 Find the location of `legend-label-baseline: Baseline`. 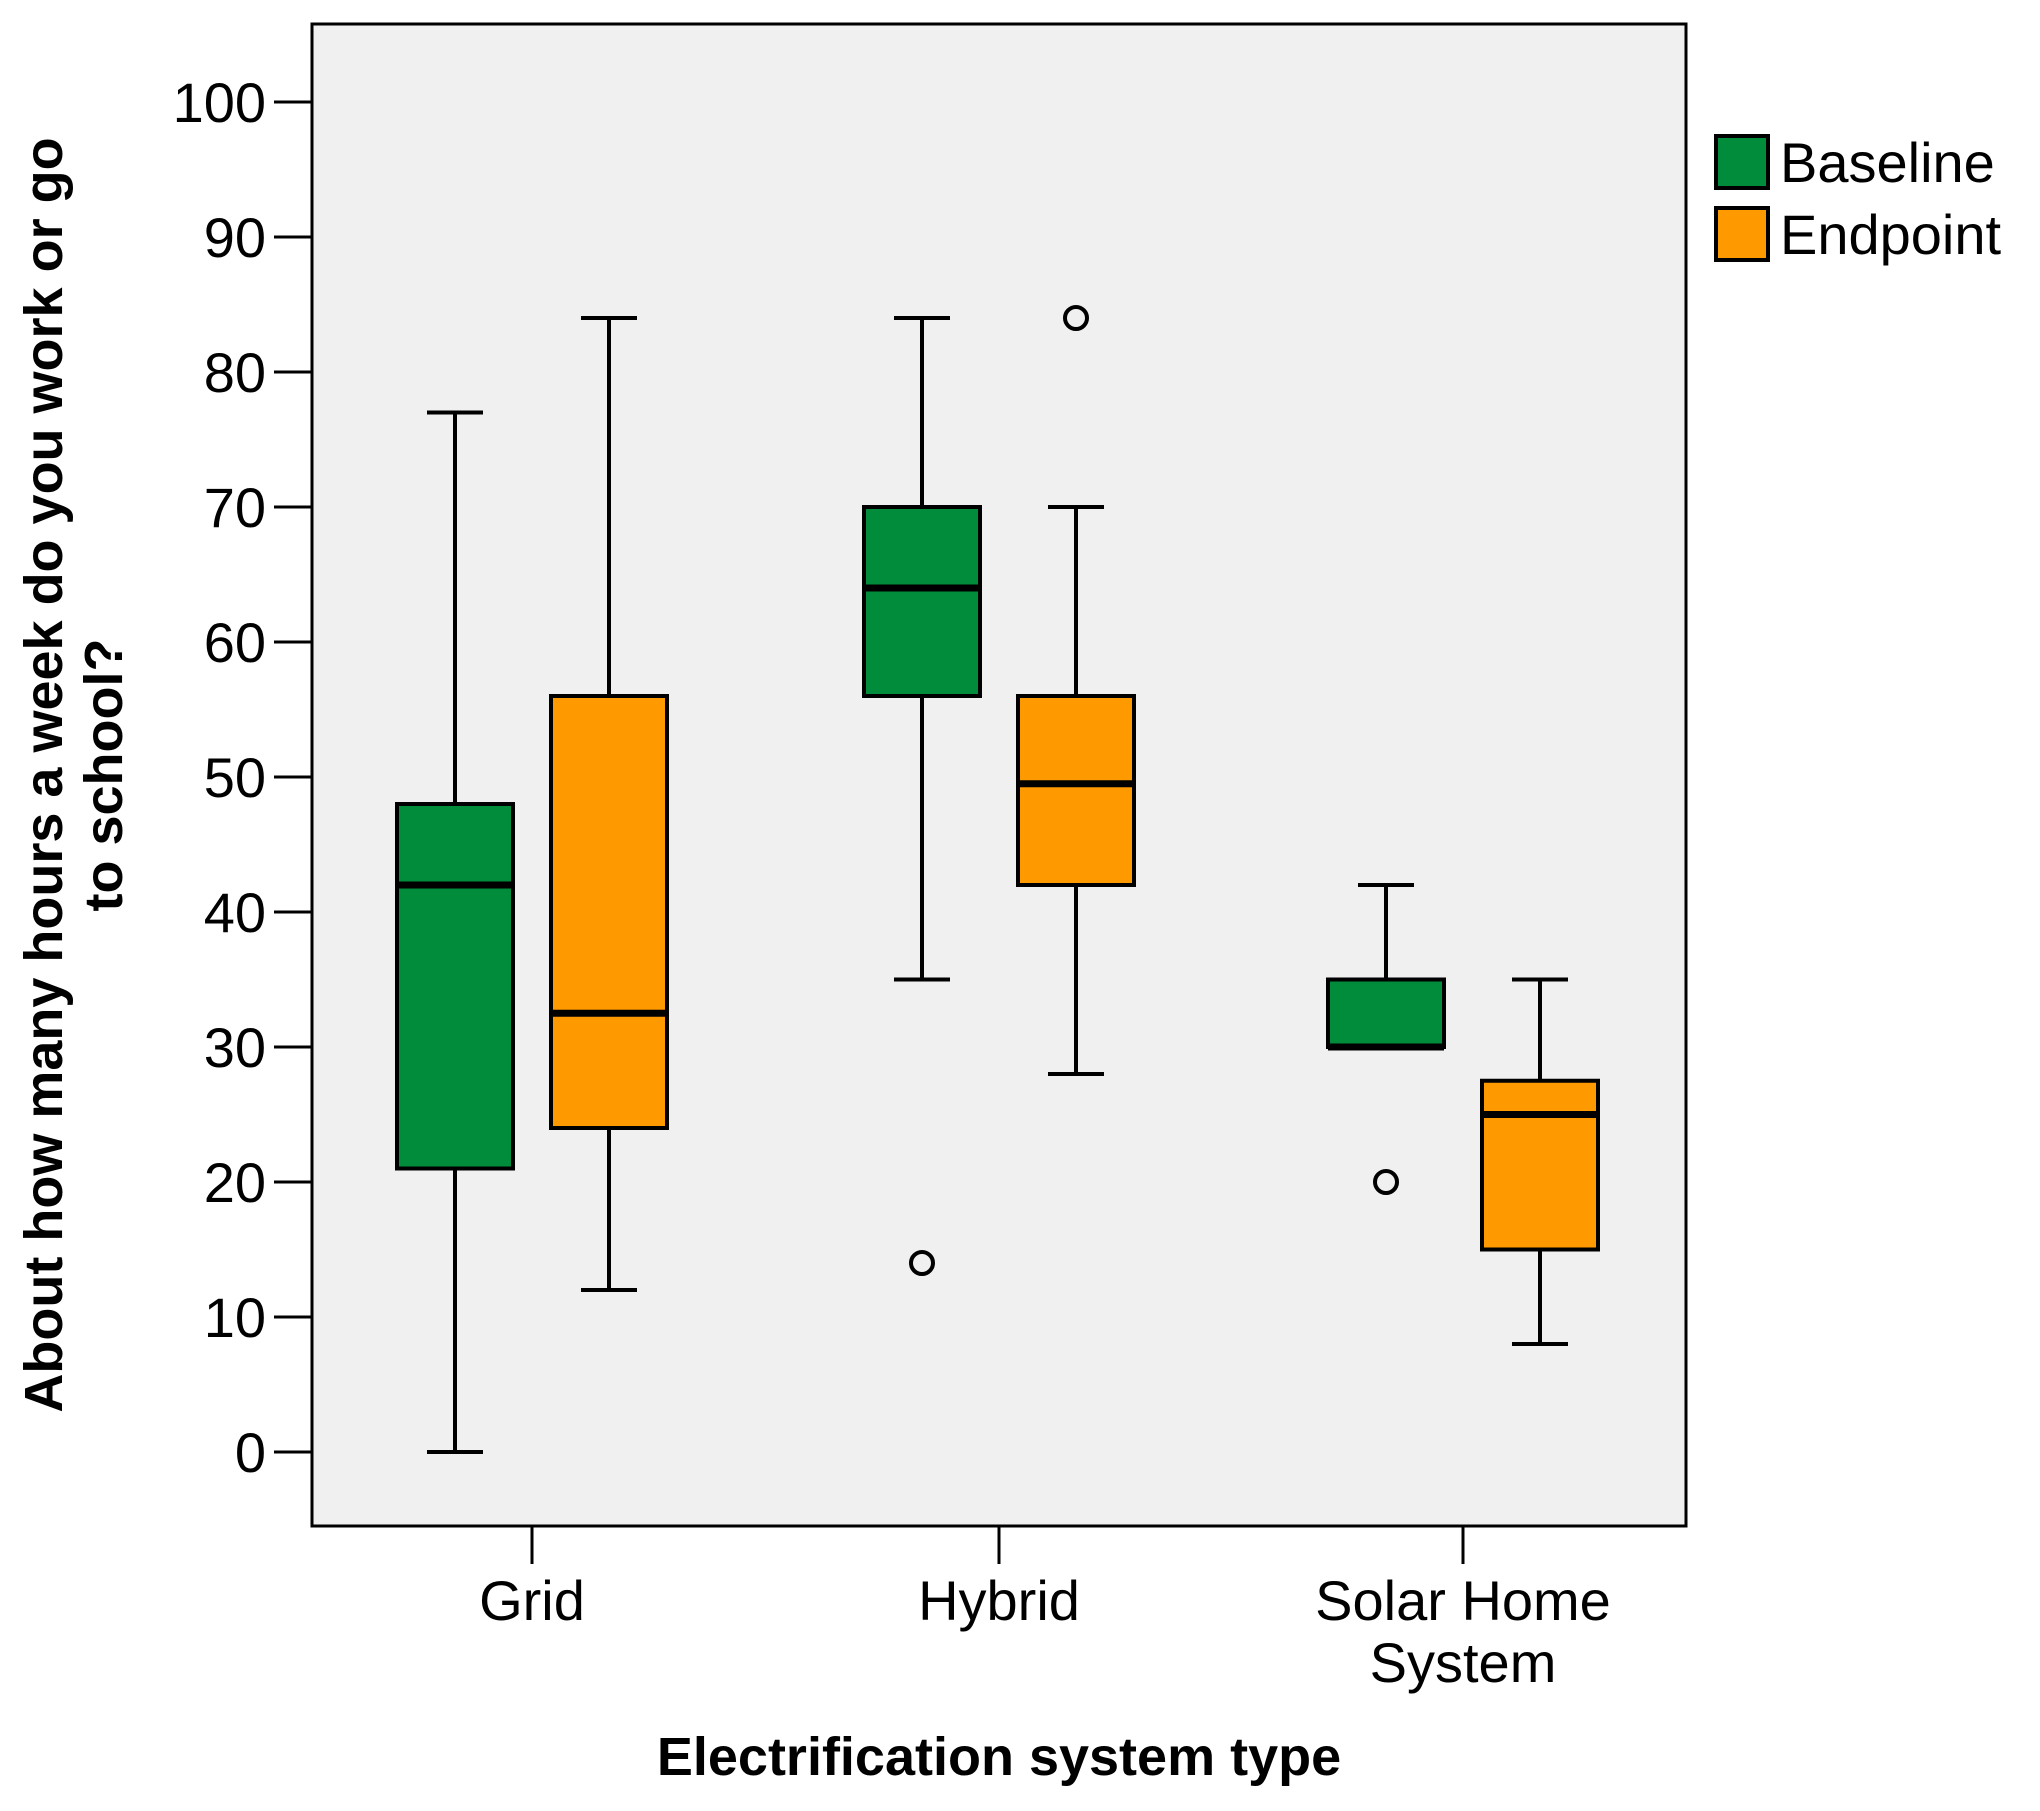

legend-label-baseline: Baseline is located at coordinates (1887, 162).